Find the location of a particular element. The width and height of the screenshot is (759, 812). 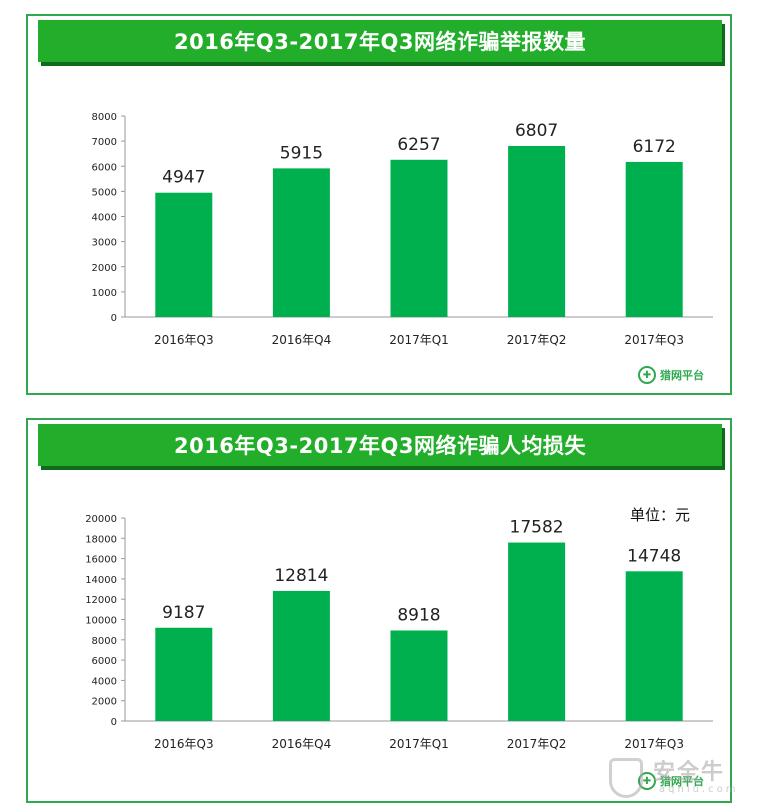

y-tick-label: 16000 is located at coordinates (101, 560).